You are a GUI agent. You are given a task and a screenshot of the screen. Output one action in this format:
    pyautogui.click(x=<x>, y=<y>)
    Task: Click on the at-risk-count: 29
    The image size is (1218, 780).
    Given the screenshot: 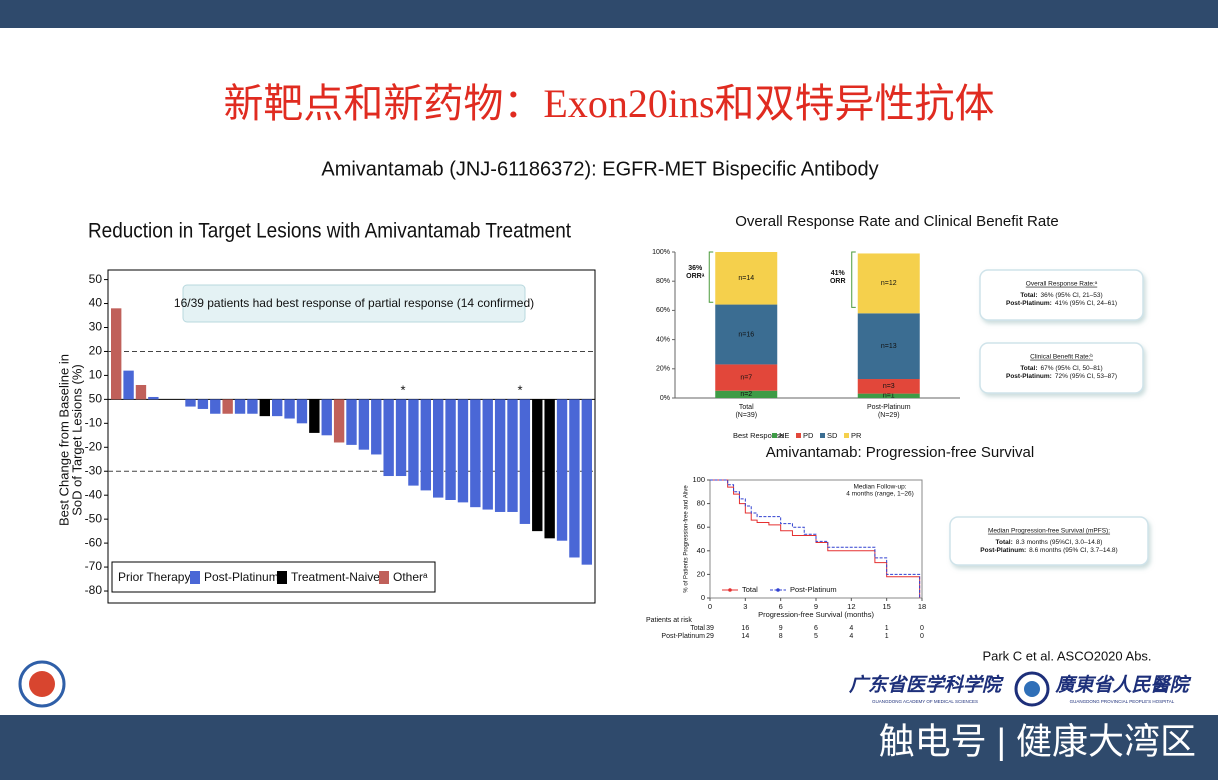 What is the action you would take?
    pyautogui.click(x=710, y=636)
    